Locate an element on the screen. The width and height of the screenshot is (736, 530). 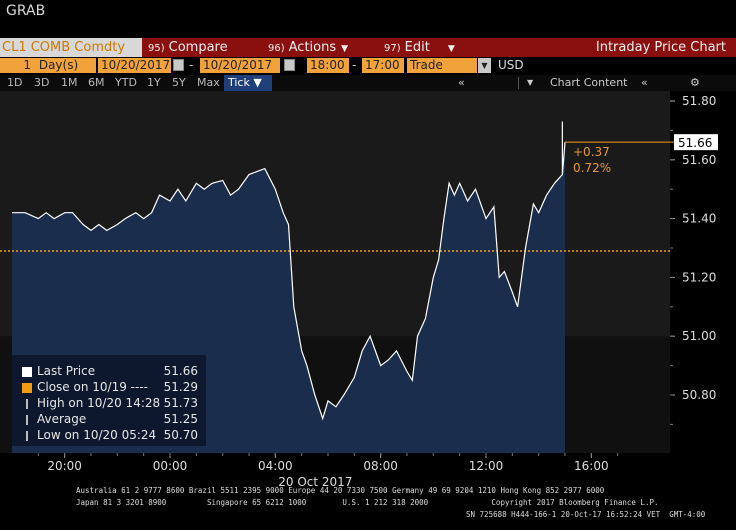
actions-dropdown-icon: ▼ is located at coordinates (345, 49).